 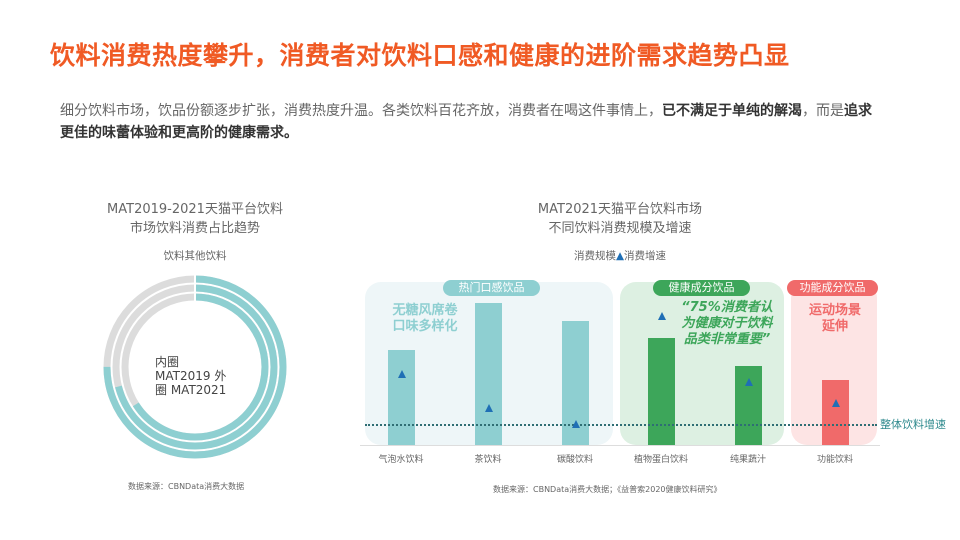 What do you see at coordinates (749, 382) in the screenshot?
I see `growth-marker-juice` at bounding box center [749, 382].